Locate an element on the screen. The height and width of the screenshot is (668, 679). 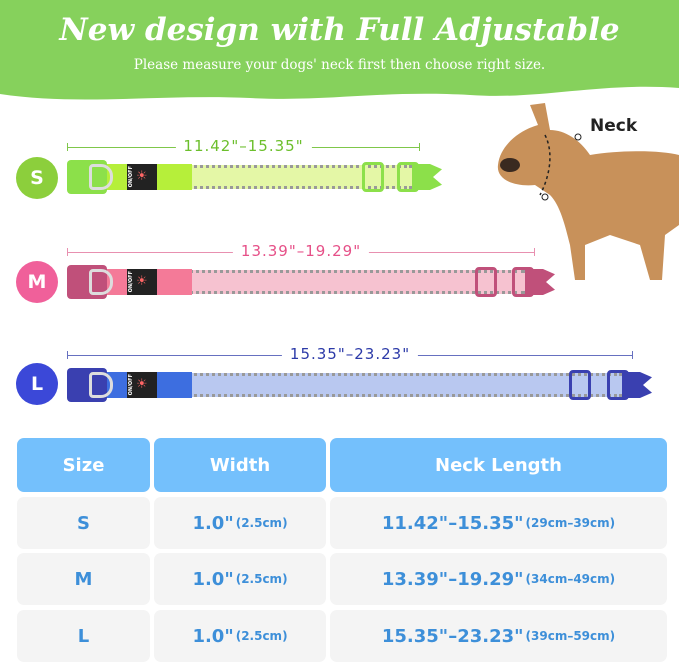
dog-illustration is located at coordinates (588, 191).